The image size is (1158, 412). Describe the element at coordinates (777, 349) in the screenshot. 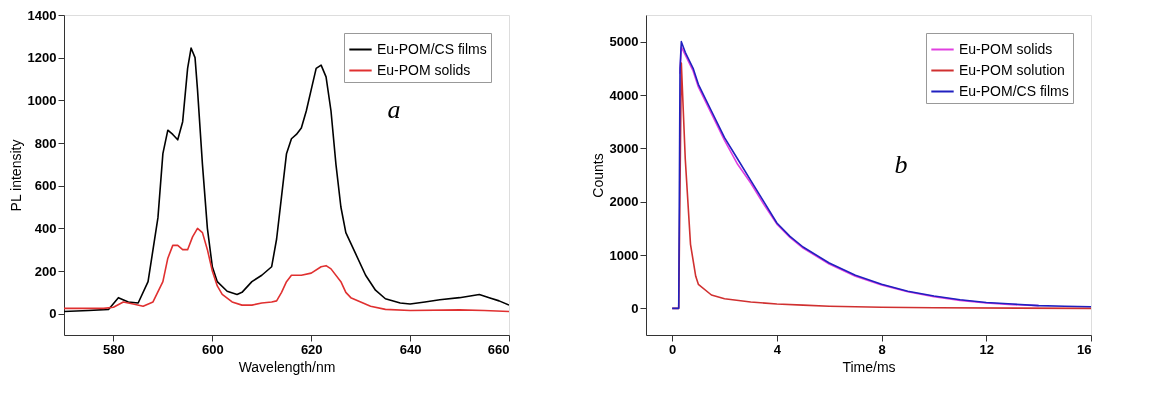

I see `x-tick-label: 4` at that location.